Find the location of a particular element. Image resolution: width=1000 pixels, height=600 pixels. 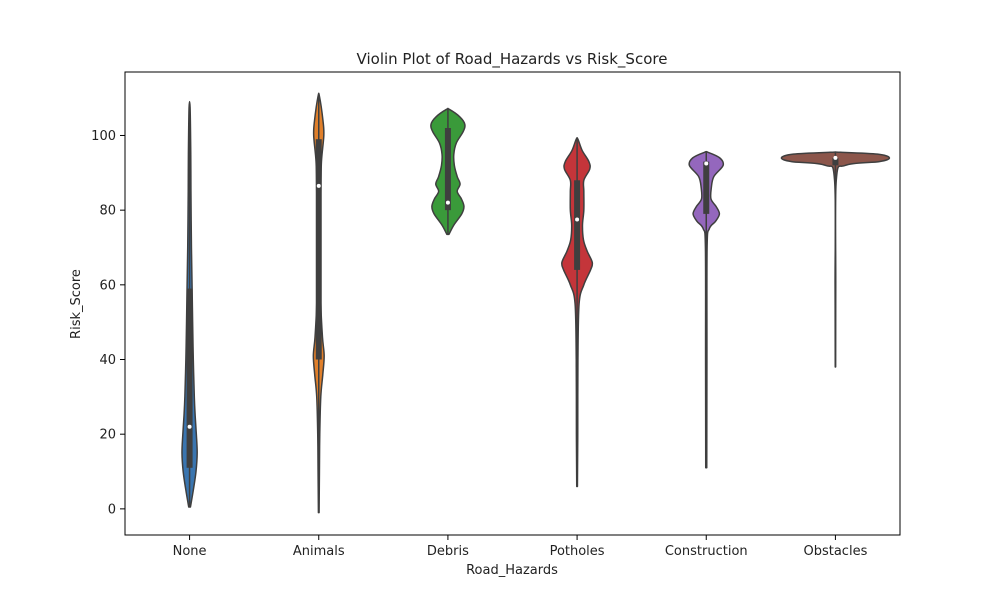

y-tick-label: 100 is located at coordinates (103, 136).